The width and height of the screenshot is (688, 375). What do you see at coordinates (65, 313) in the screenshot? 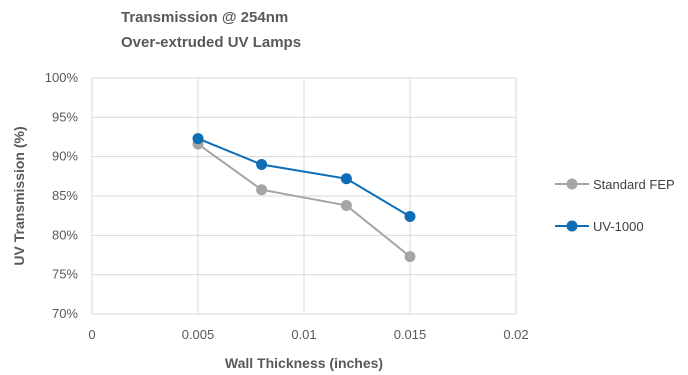
I see `y-tick-label: 70%` at bounding box center [65, 313].